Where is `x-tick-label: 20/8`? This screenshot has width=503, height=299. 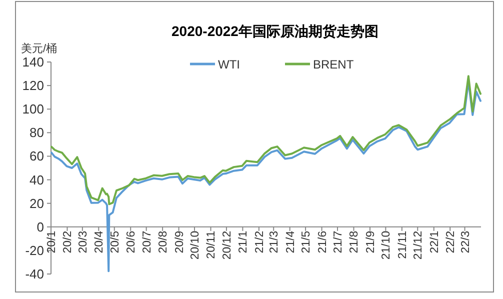
x-tick-label: 20/8 is located at coordinates (164, 242).